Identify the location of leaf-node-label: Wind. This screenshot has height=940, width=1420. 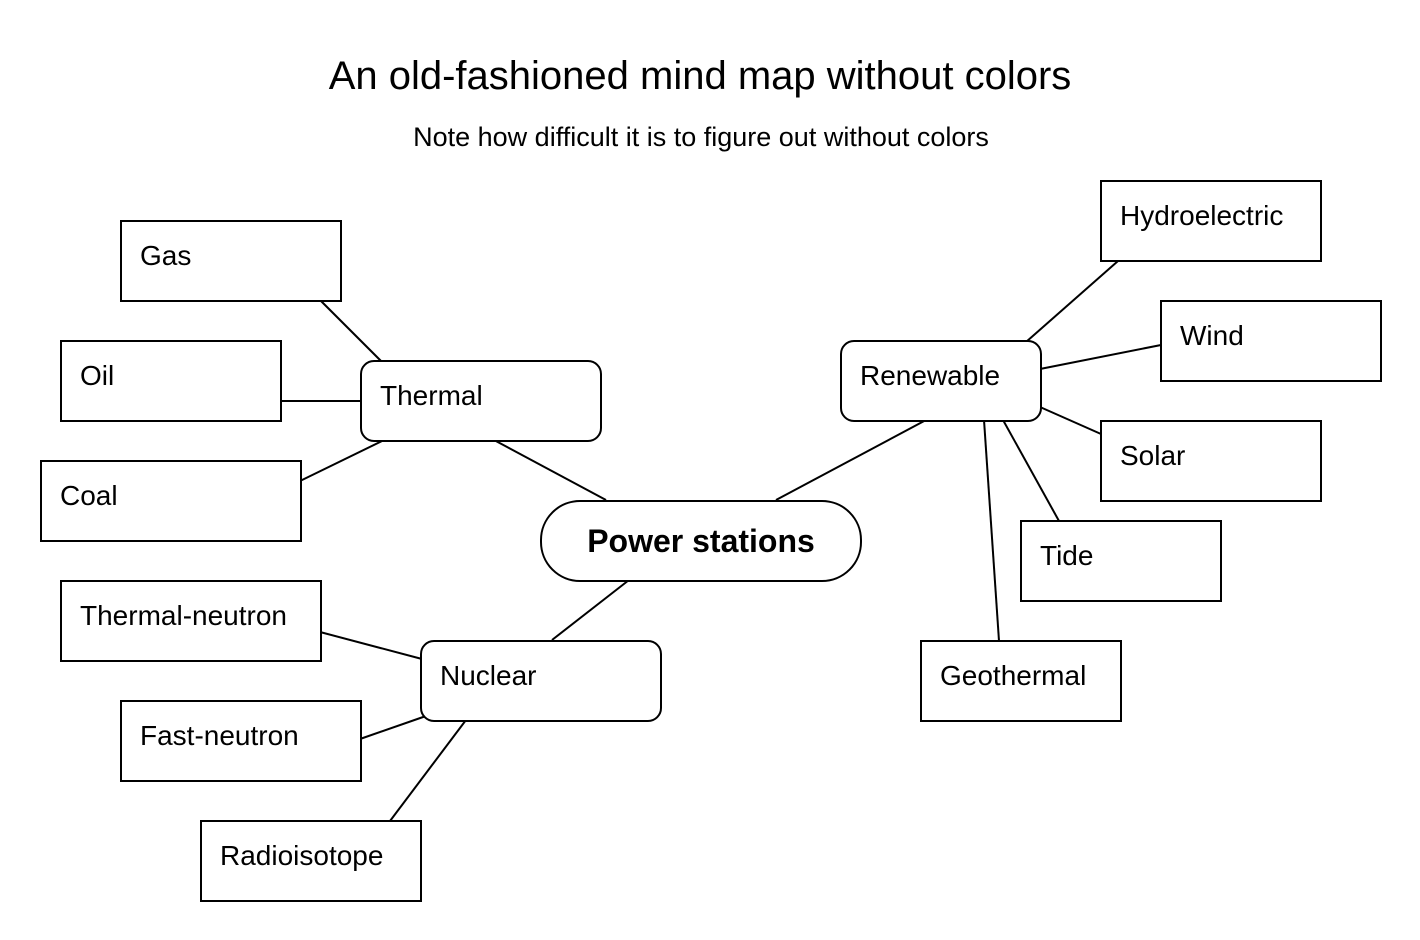
(1212, 335).